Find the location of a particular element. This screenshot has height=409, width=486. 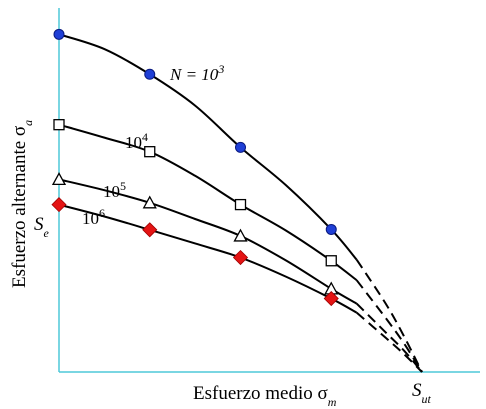

x-axis-label: Esfuerzo medio σm is located at coordinates (265, 396).